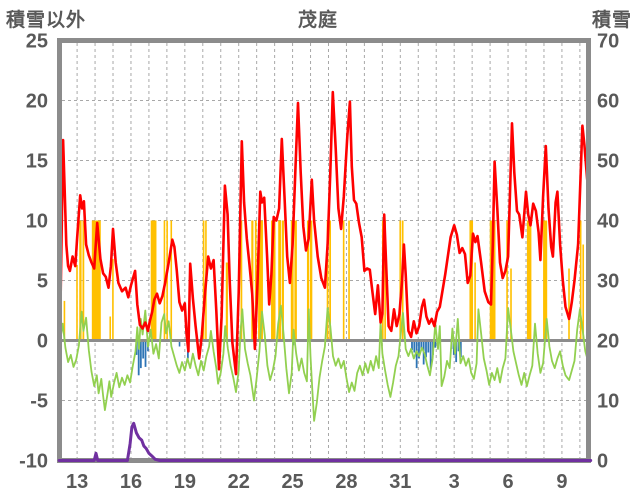 Image resolution: width=636 pixels, height=501 pixels. What do you see at coordinates (608, 342) in the screenshot?
I see `right-axis-tick: 20` at bounding box center [608, 342].